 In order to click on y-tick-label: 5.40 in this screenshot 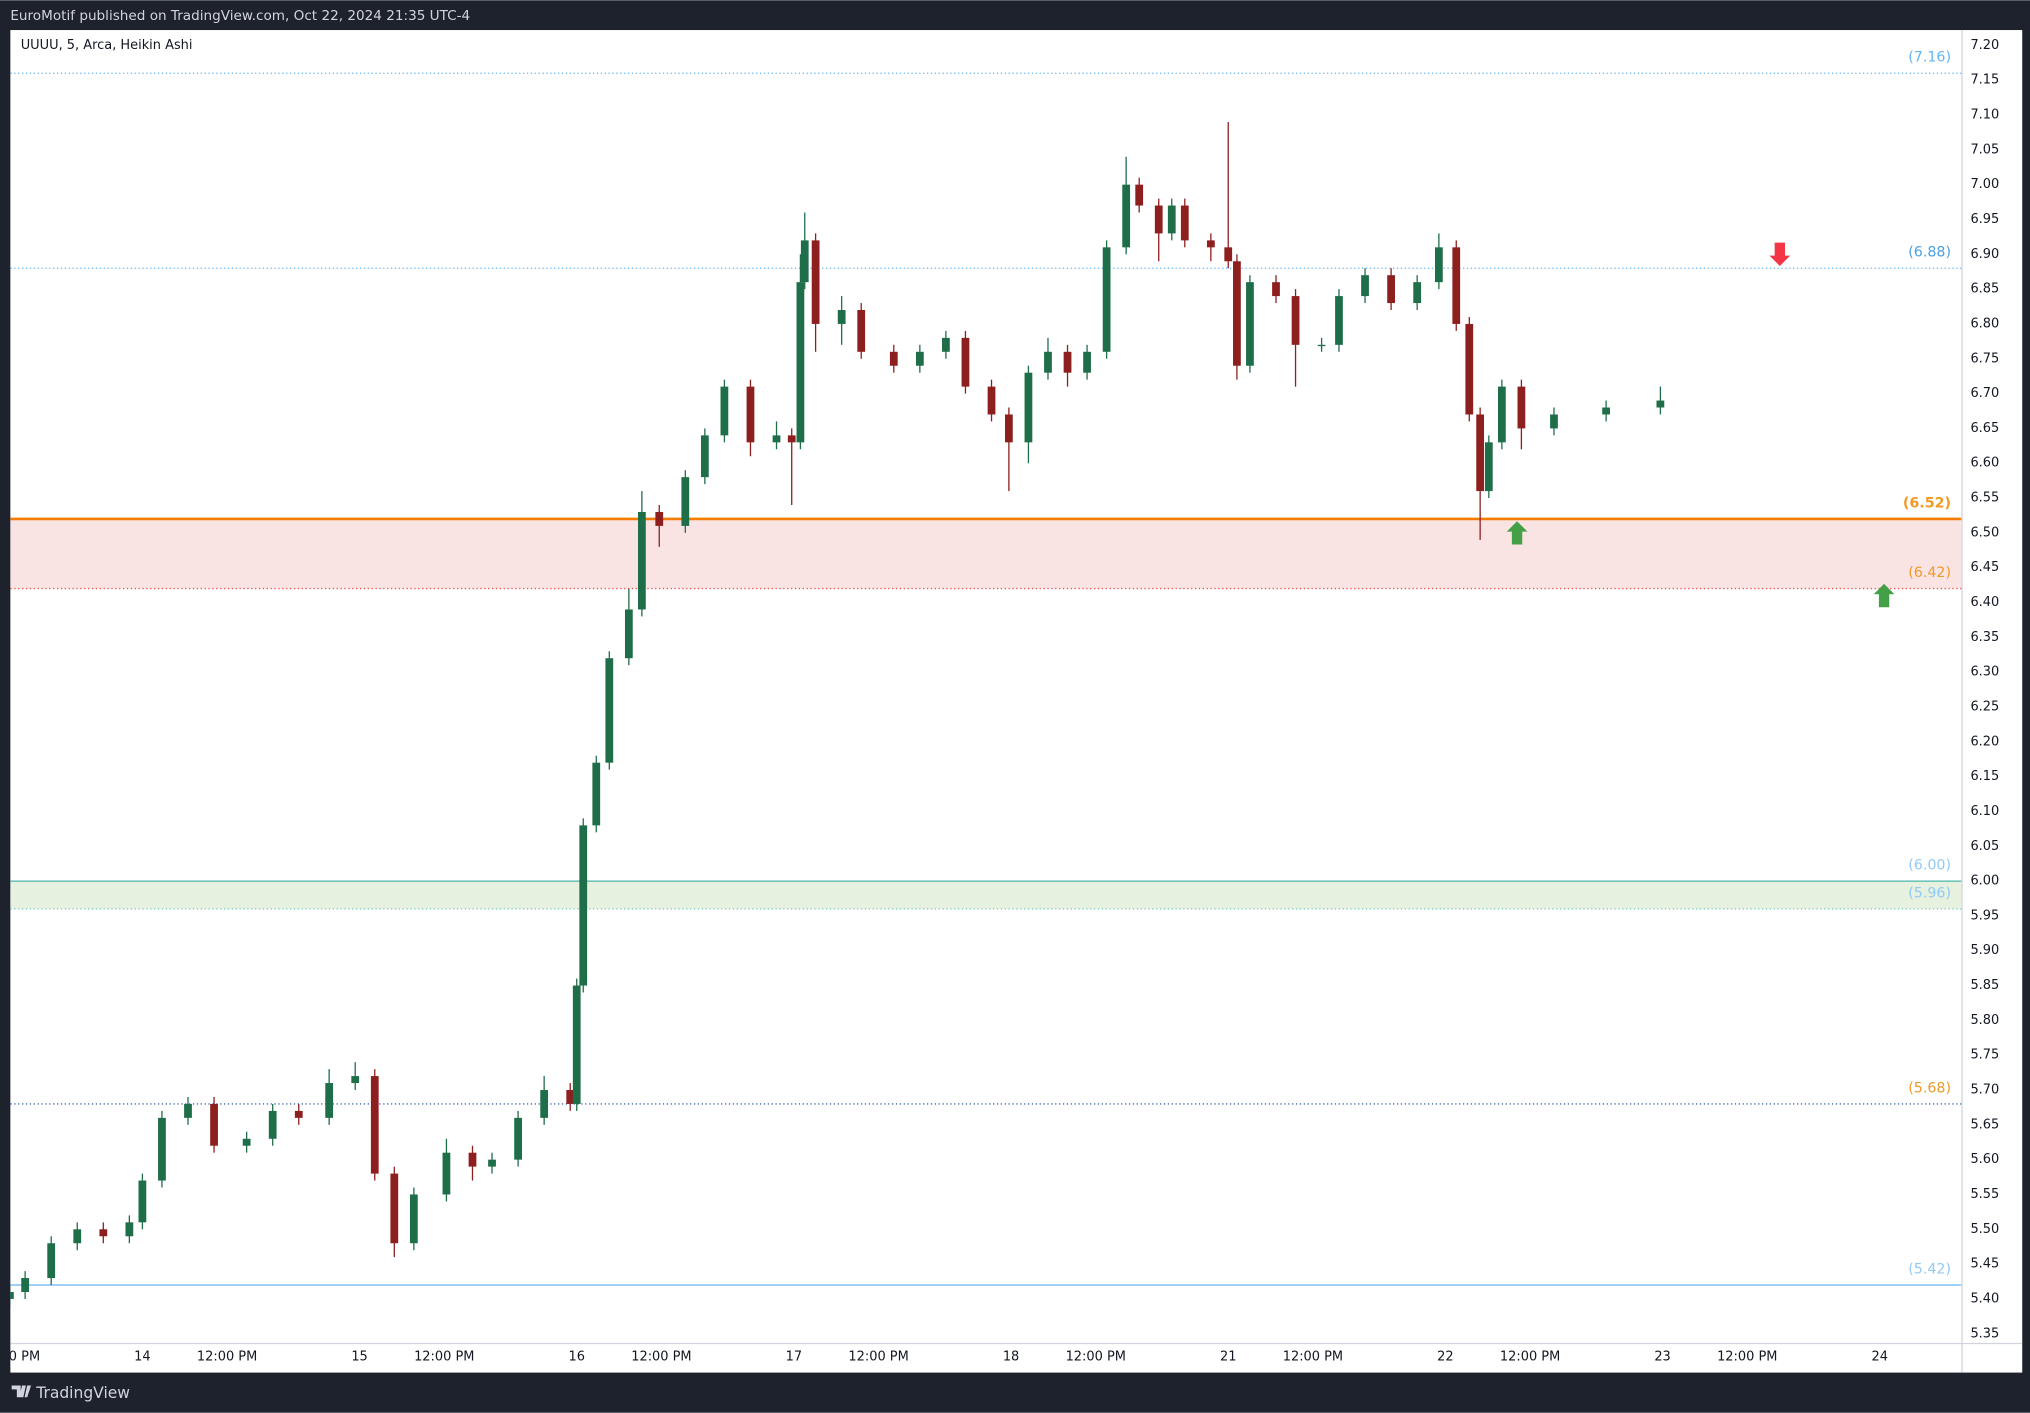, I will do `click(1984, 1298)`.